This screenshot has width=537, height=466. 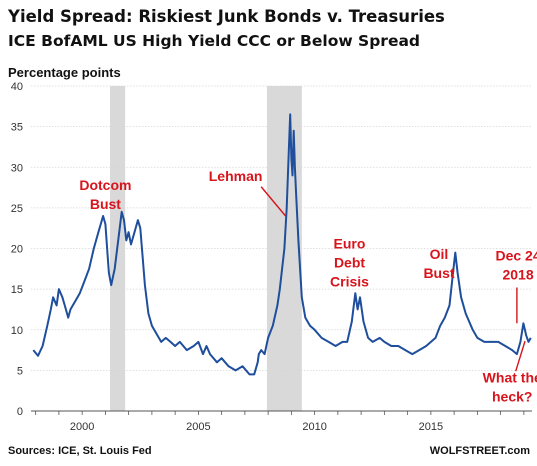 I want to click on brand-label: WOLFSTREET.com, so click(x=480, y=451).